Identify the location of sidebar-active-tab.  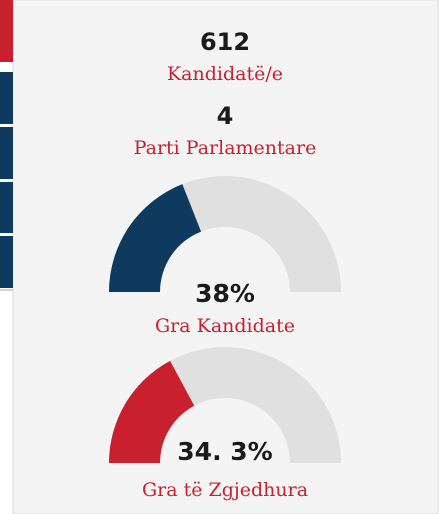
(6, 31).